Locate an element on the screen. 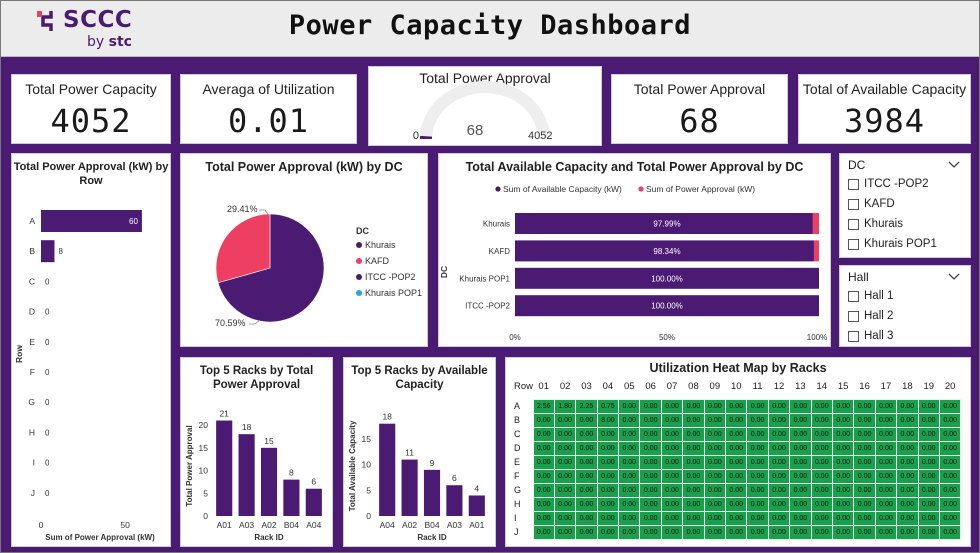 Image resolution: width=980 pixels, height=553 pixels. kpi-total-power-capacity: Total Power Capacity 4052 is located at coordinates (91, 109).